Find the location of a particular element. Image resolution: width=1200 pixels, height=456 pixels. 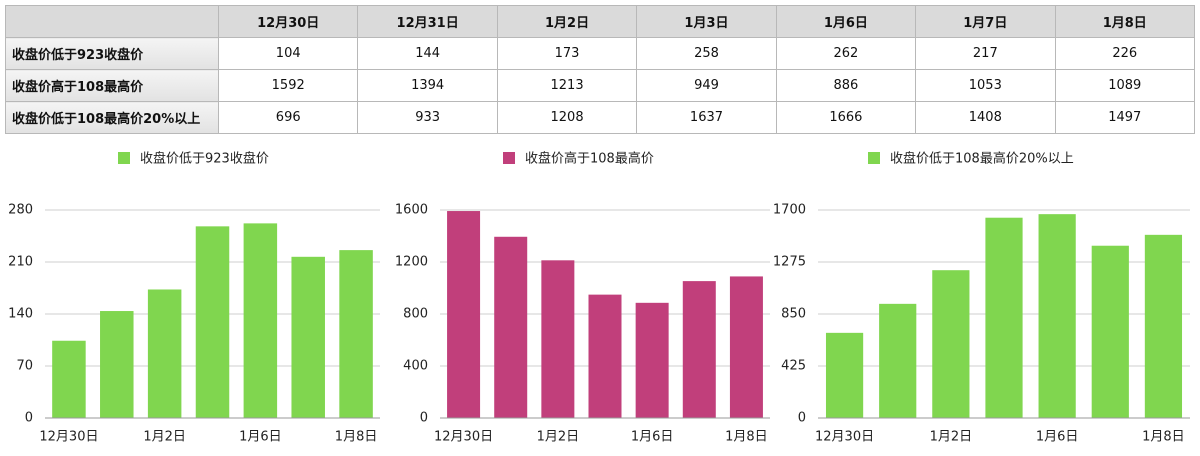

table-cell: 1208 is located at coordinates (567, 117).